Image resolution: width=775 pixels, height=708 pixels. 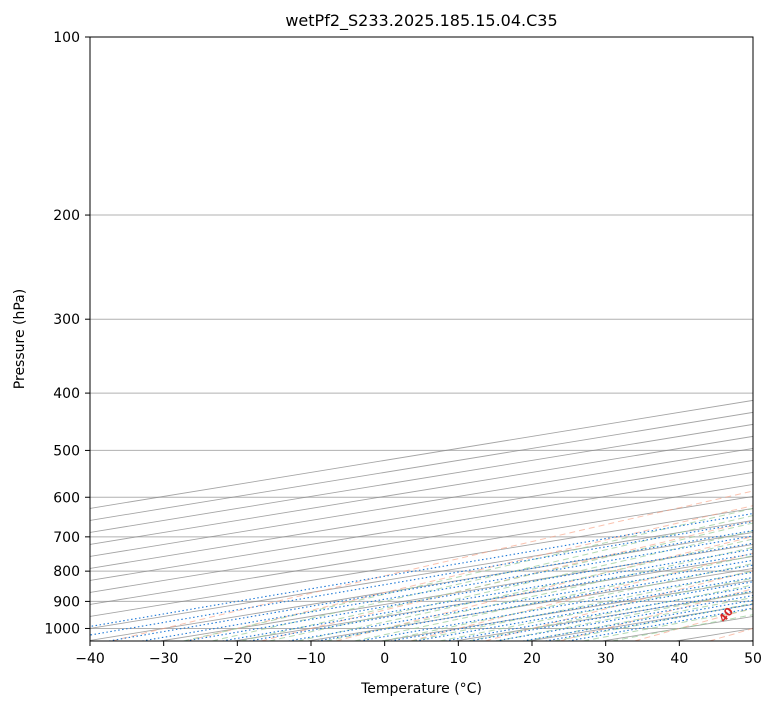 I want to click on x-axis-label: Temperature (°C), so click(x=421, y=689).